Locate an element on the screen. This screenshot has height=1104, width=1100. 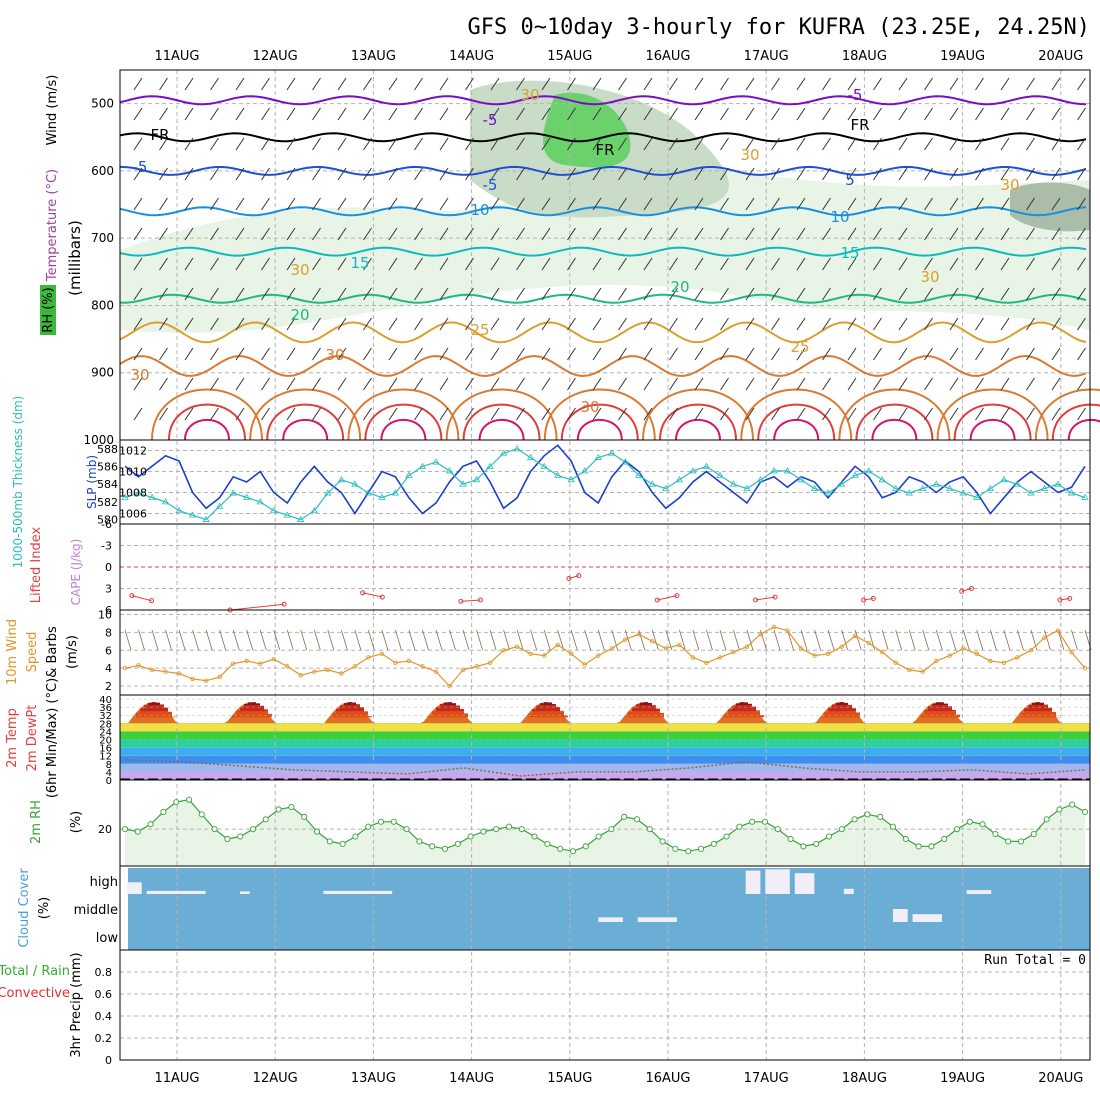
li-tick: 3 is located at coordinates (108, 589).